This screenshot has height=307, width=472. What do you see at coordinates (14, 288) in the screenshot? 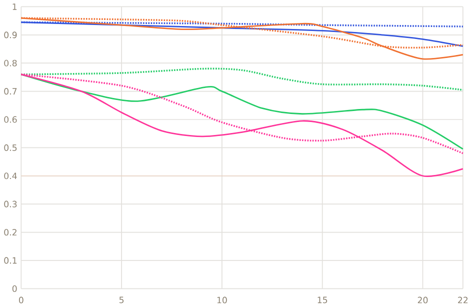
I see `y-tick-label: 0` at bounding box center [14, 288].